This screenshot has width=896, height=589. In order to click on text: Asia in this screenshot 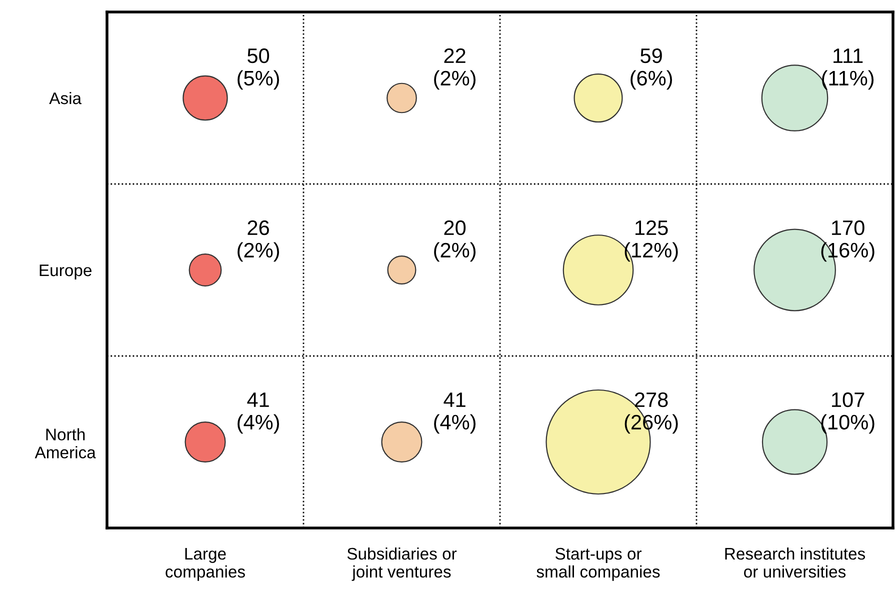, I will do `click(65, 98)`.